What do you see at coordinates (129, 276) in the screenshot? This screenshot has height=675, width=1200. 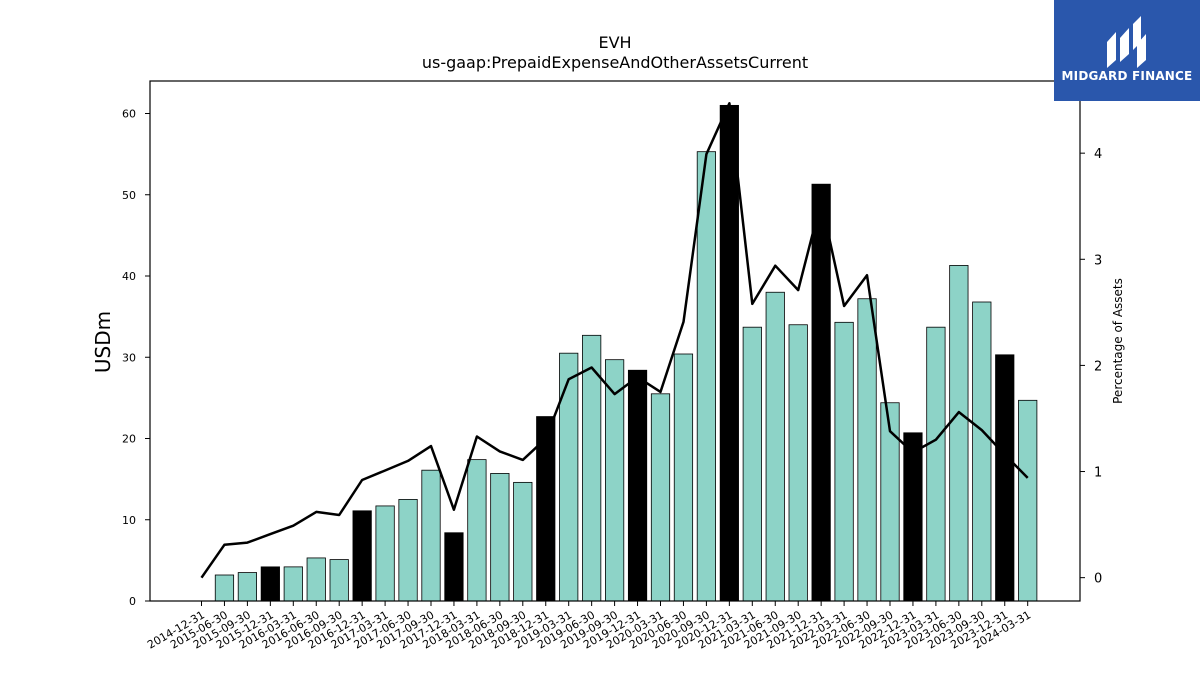 I see `y-tick-label: 40` at bounding box center [129, 276].